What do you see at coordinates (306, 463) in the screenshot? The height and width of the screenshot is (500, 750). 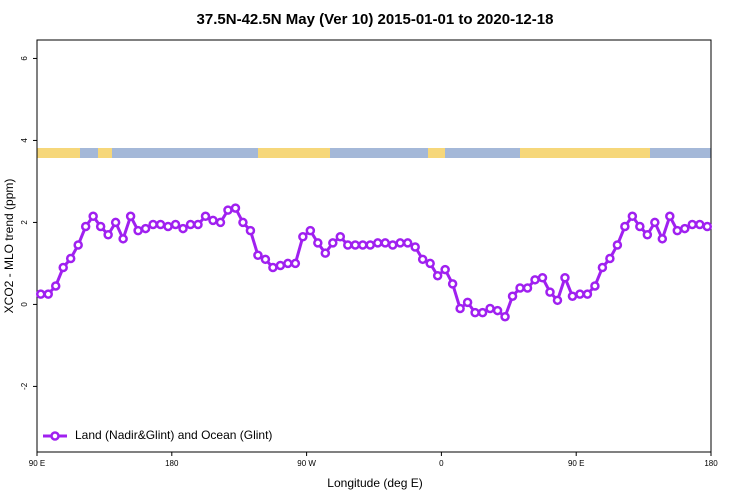 I see `x-tick-label: 90 W` at bounding box center [306, 463].